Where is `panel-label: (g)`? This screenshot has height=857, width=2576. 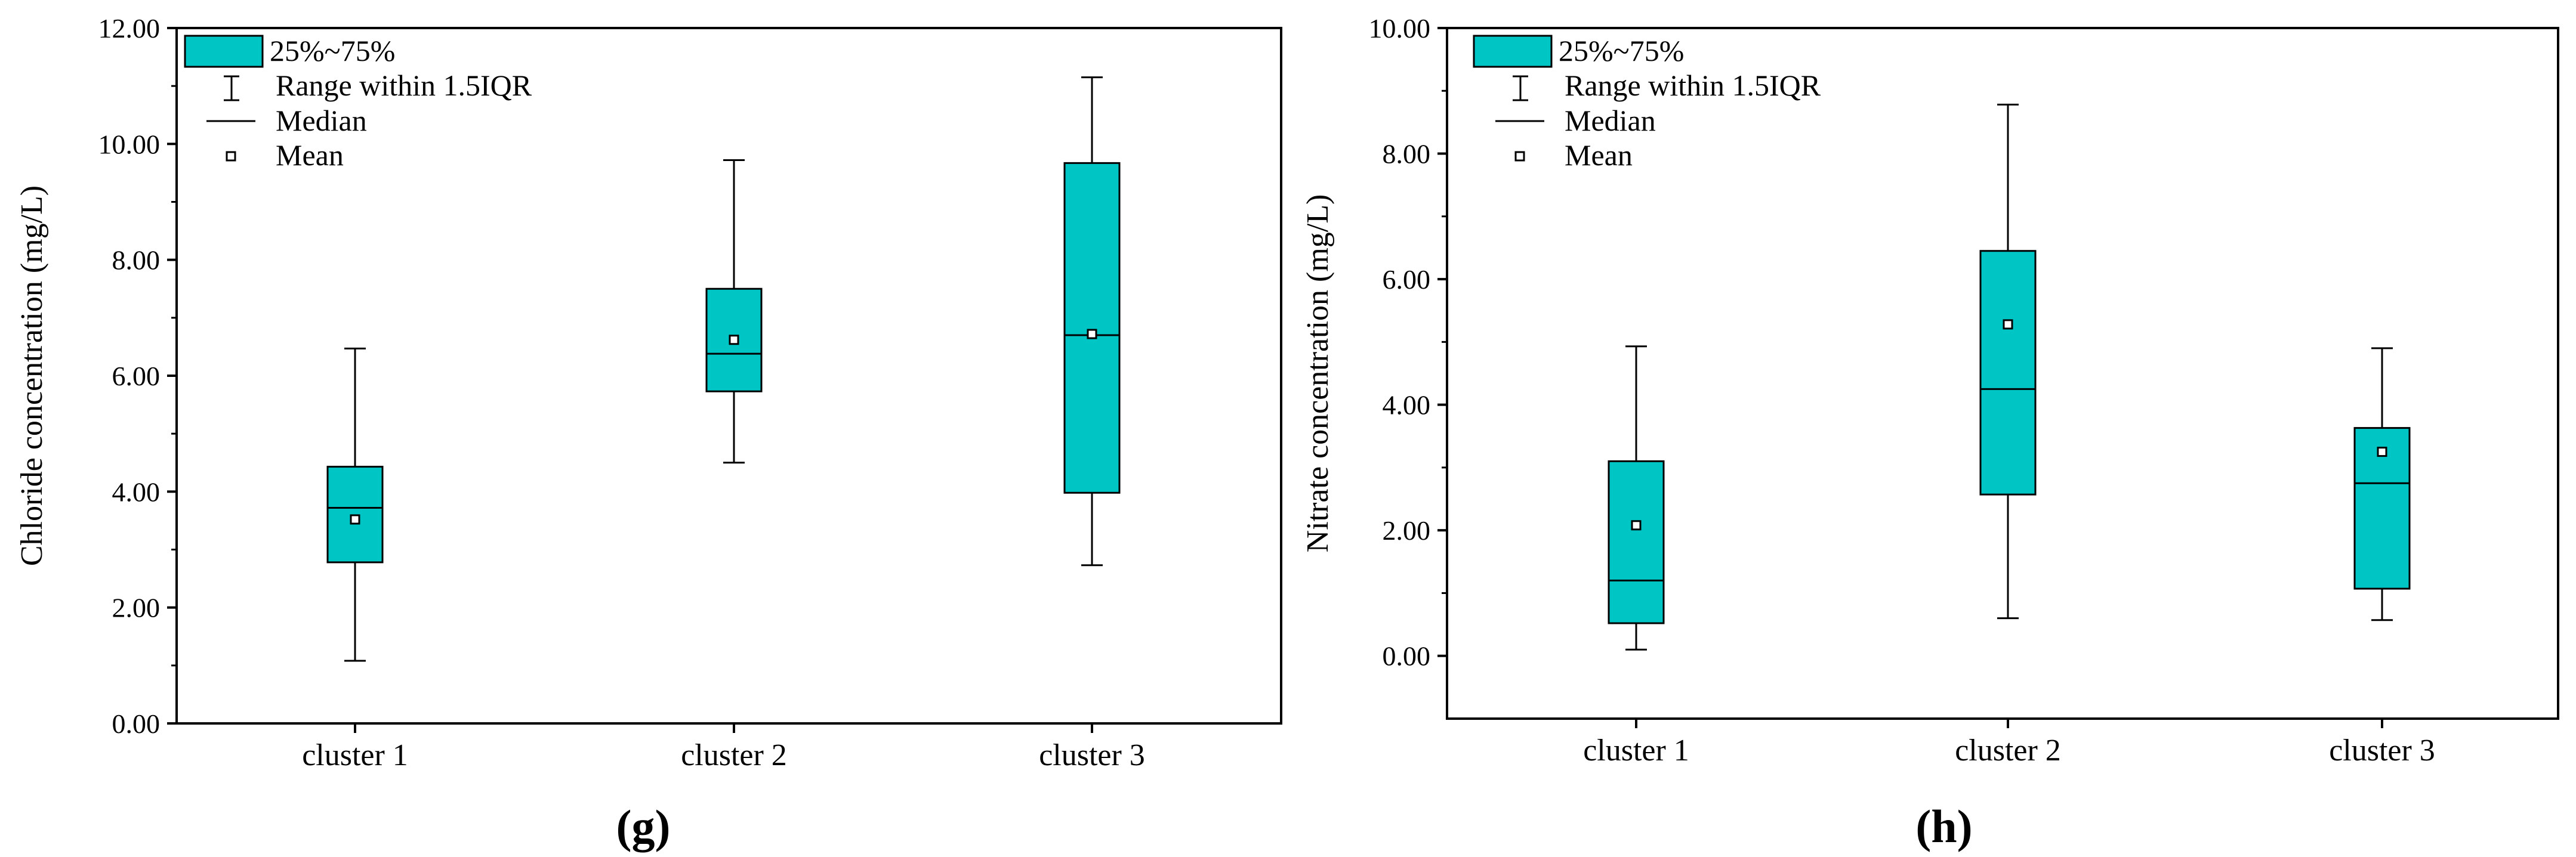
panel-label: (g) is located at coordinates (644, 826).